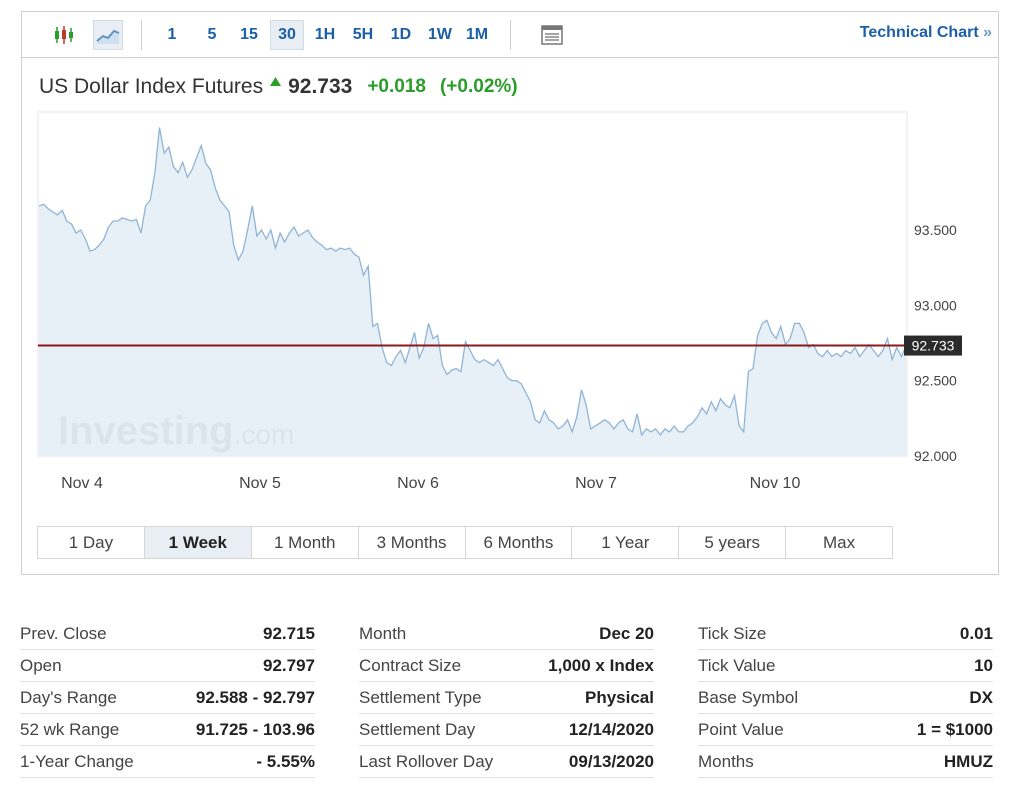  What do you see at coordinates (976, 633) in the screenshot?
I see `stats-value: 0.01` at bounding box center [976, 633].